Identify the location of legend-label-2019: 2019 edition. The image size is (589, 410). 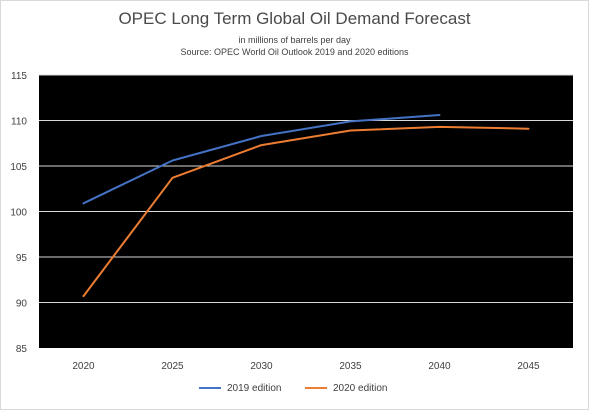
(254, 388).